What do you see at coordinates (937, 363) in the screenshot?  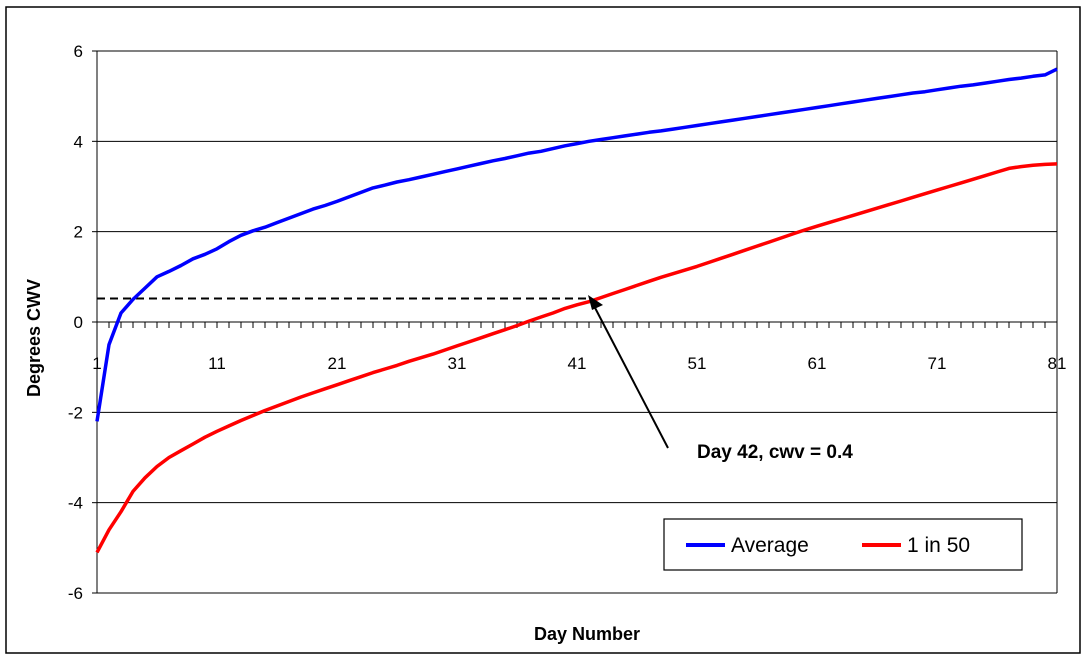 I see `x-tick-label: 71` at bounding box center [937, 363].